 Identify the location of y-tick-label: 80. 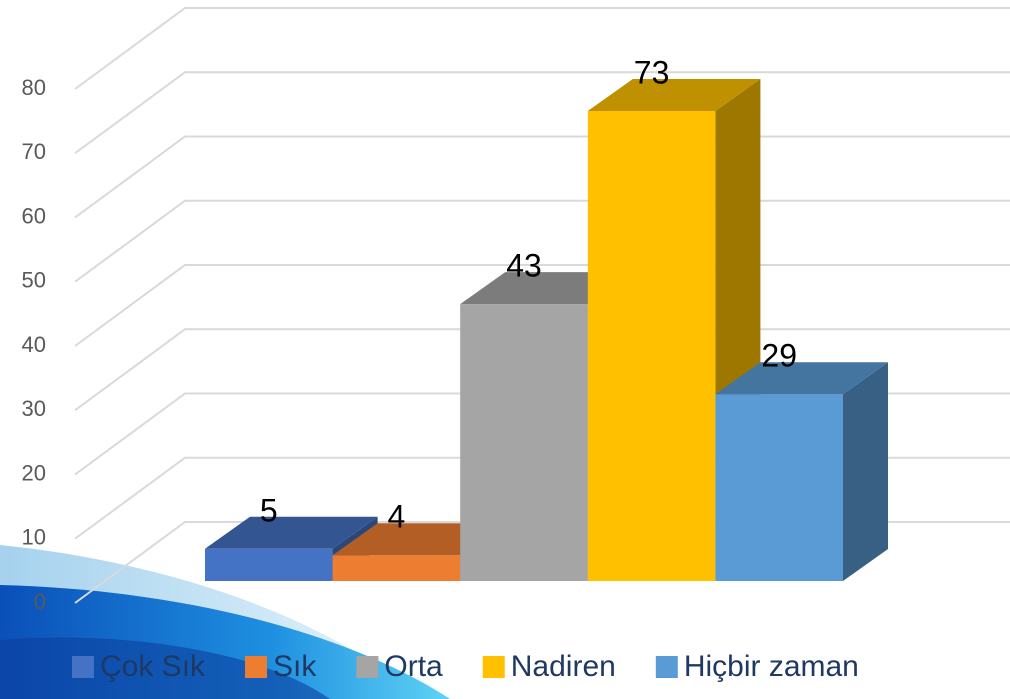
(34, 87).